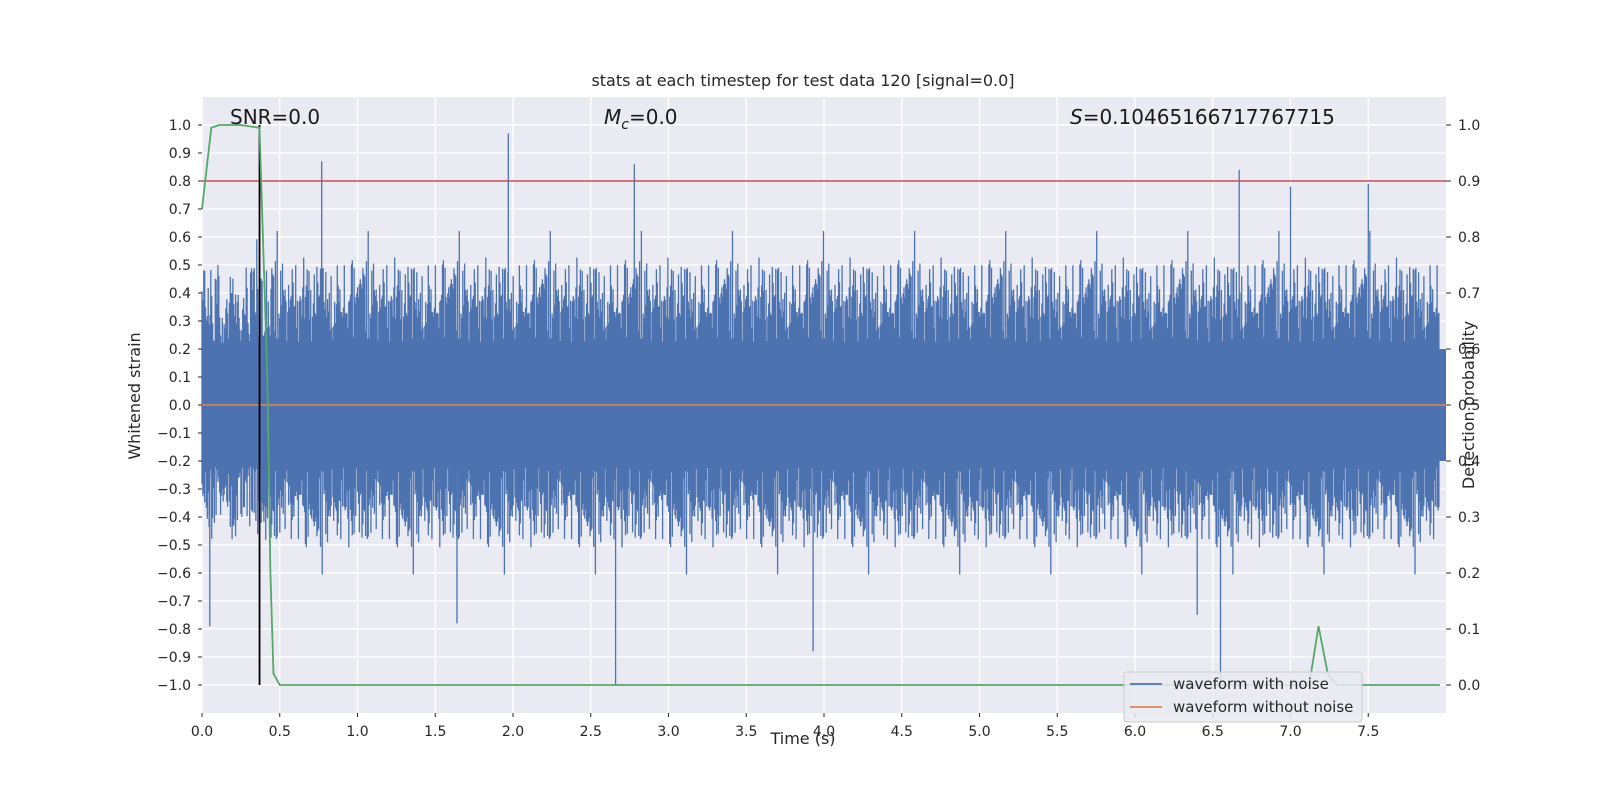 The height and width of the screenshot is (800, 1600). What do you see at coordinates (174, 602) in the screenshot?
I see `y-tick-label: −0.7` at bounding box center [174, 602].